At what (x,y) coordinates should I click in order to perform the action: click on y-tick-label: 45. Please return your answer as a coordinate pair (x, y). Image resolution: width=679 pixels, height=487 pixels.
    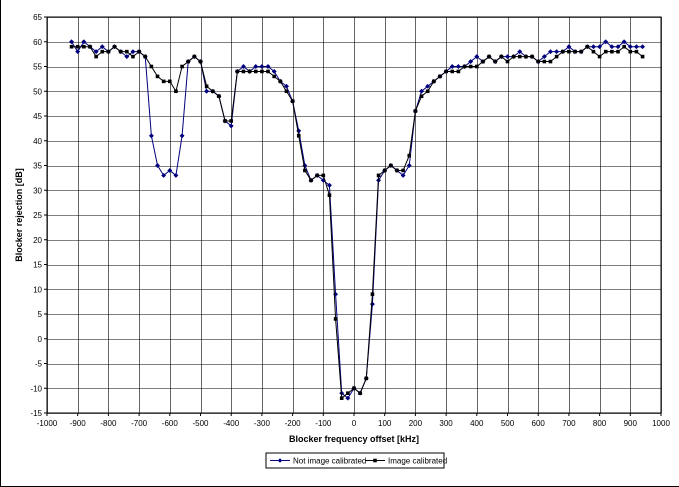
    Looking at the image, I should click on (37, 116).